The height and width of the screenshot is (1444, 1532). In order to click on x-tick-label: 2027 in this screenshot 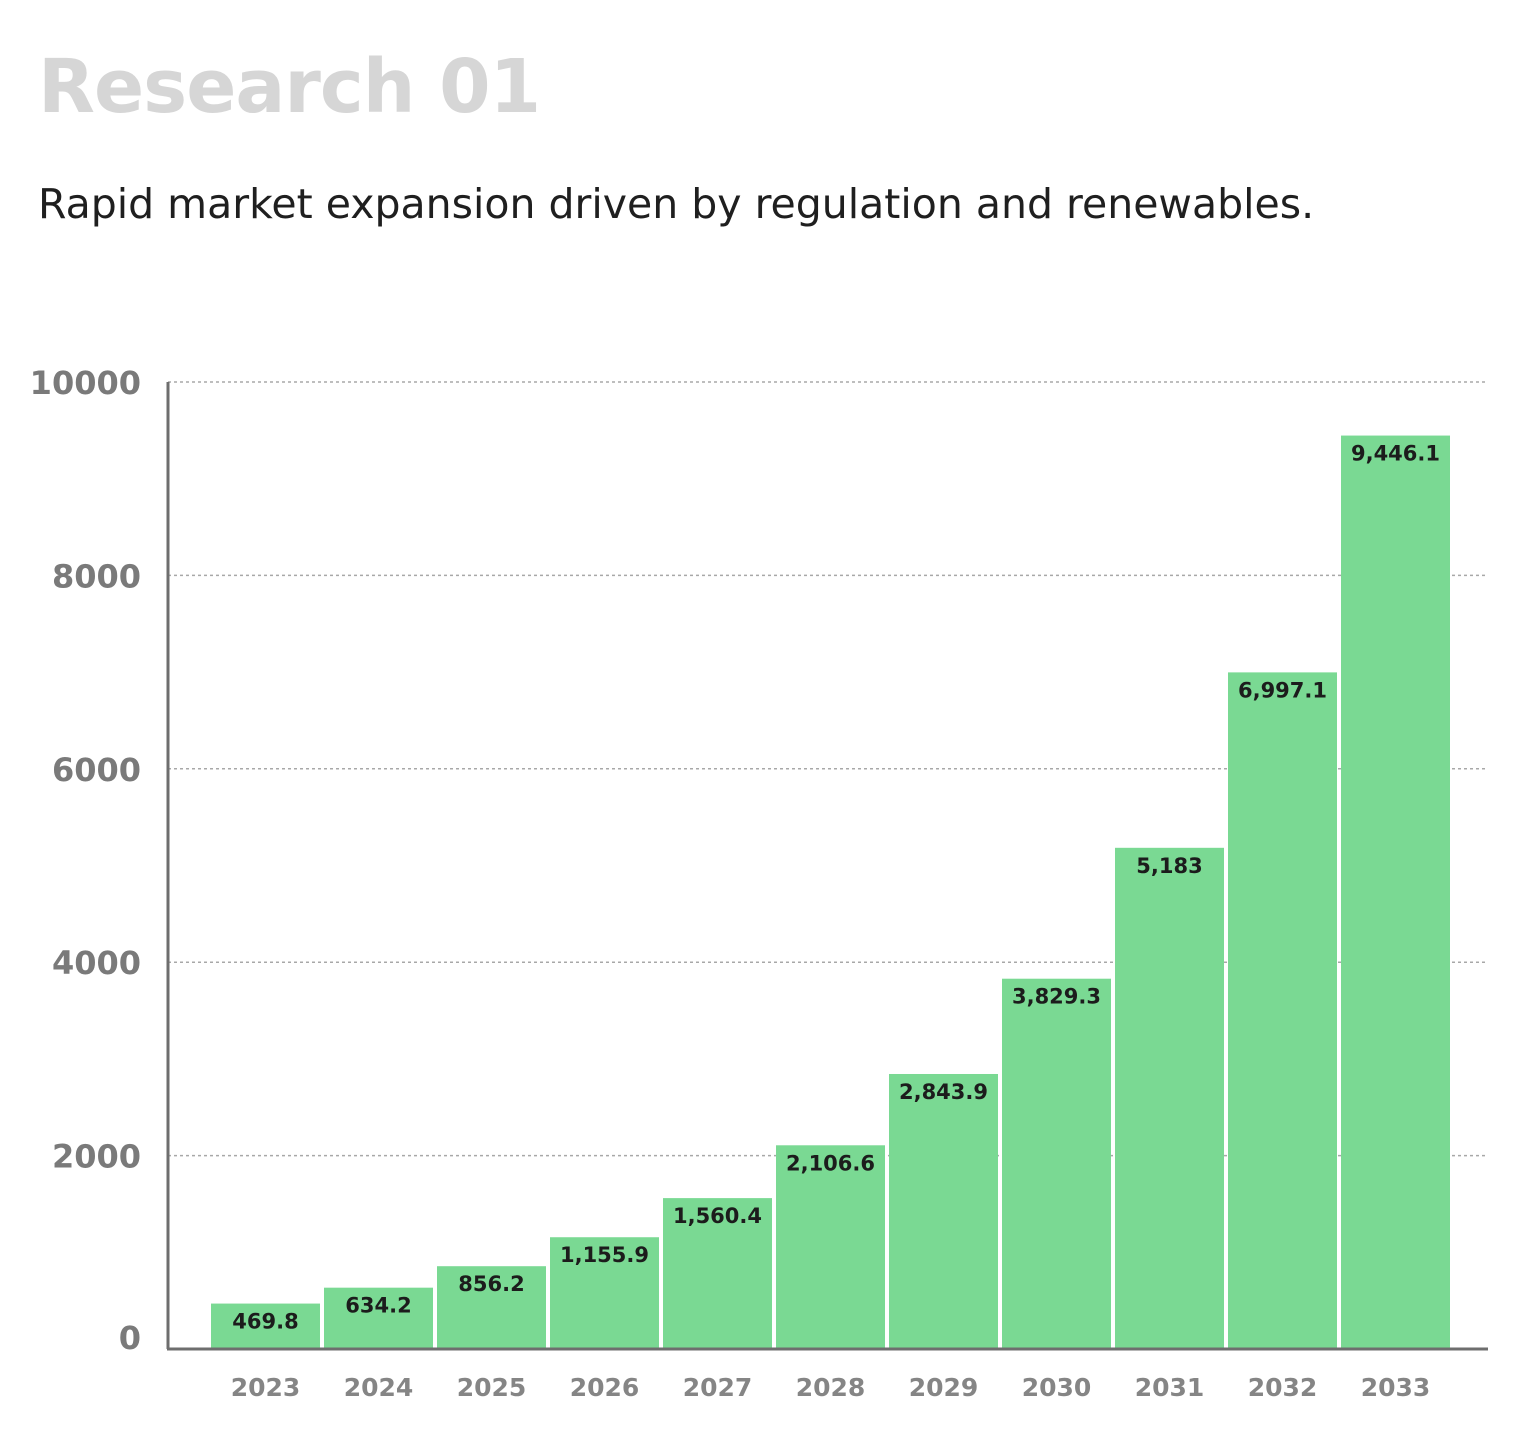, I will do `click(718, 1387)`.